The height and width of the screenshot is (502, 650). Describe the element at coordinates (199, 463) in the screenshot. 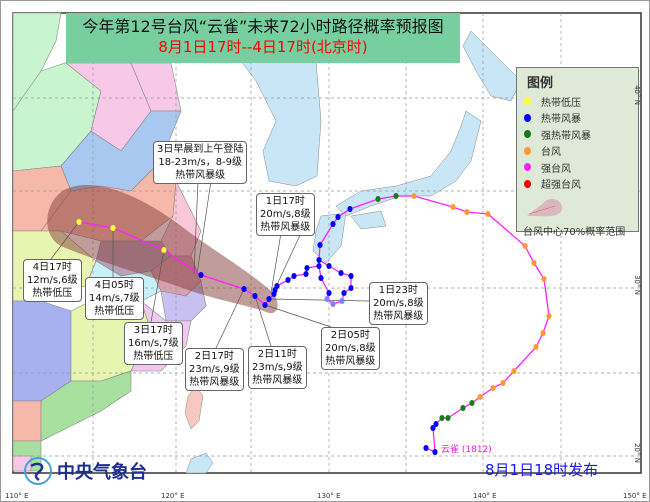

I see `luzon-land` at that location.